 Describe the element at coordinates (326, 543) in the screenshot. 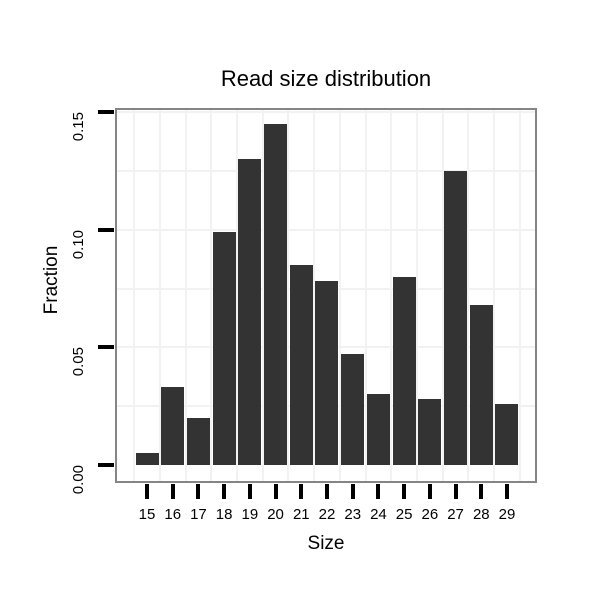

I see `x-axis-label: Size` at that location.